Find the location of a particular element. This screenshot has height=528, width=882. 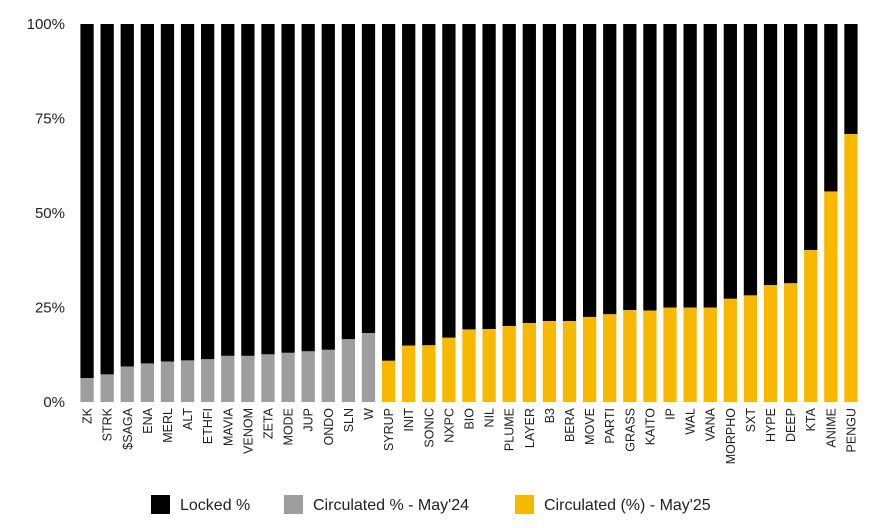

bar-locked-parti is located at coordinates (610, 169).